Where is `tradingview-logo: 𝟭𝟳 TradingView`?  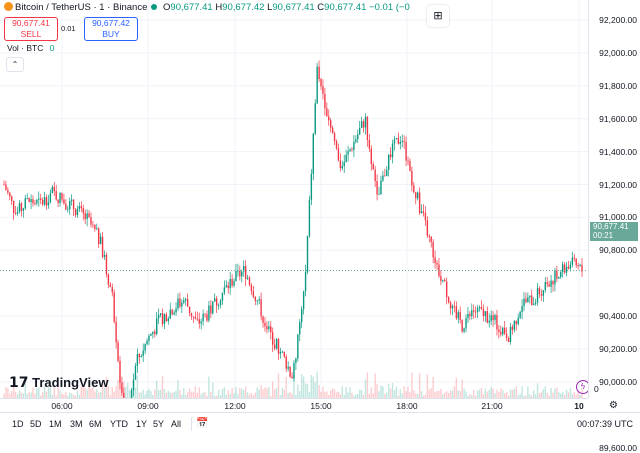
tradingview-logo: 𝟭𝟳 TradingView is located at coordinates (58, 382).